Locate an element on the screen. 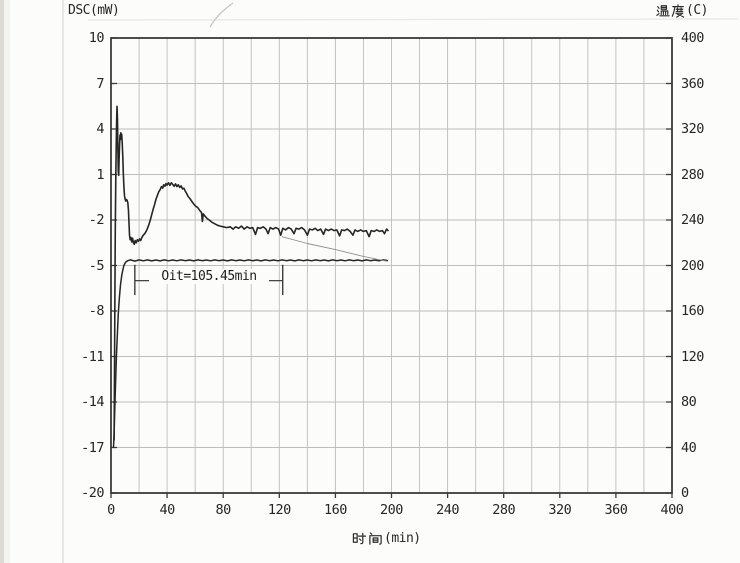 The width and height of the screenshot is (740, 563). x-tick-label: 320 is located at coordinates (560, 510).